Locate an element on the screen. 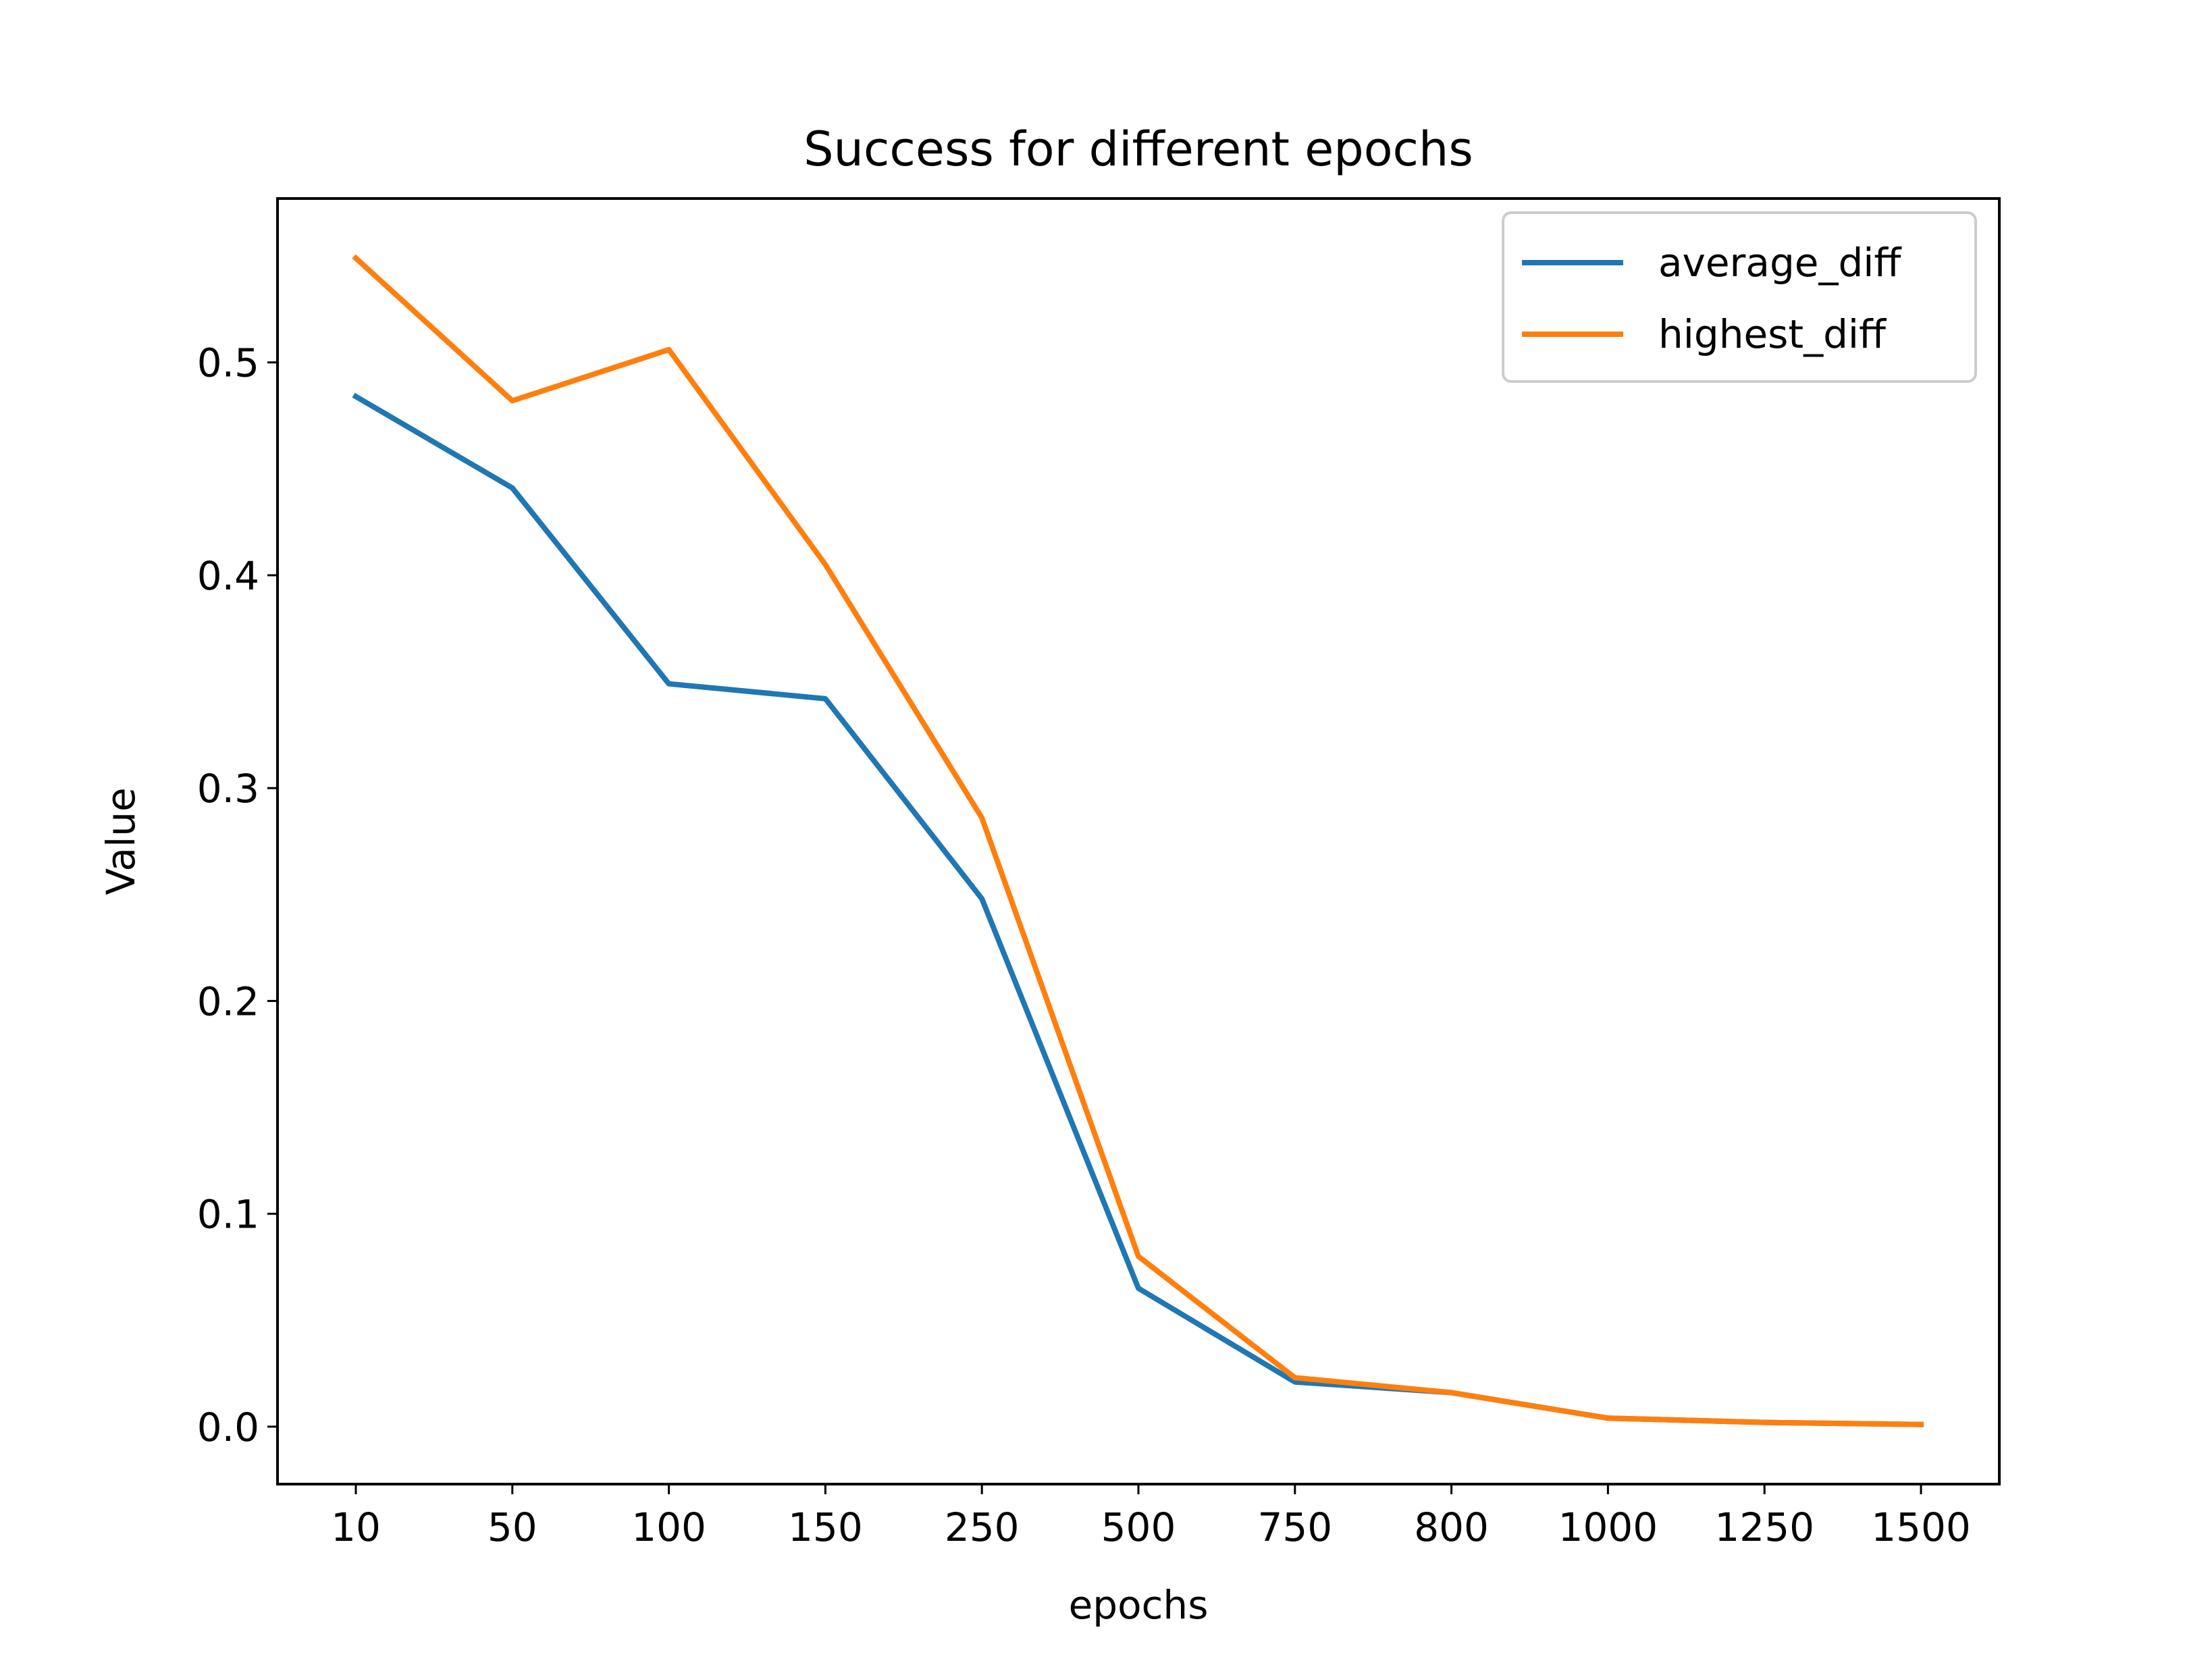  legend-label-average-diff: average_diff is located at coordinates (1780, 263).